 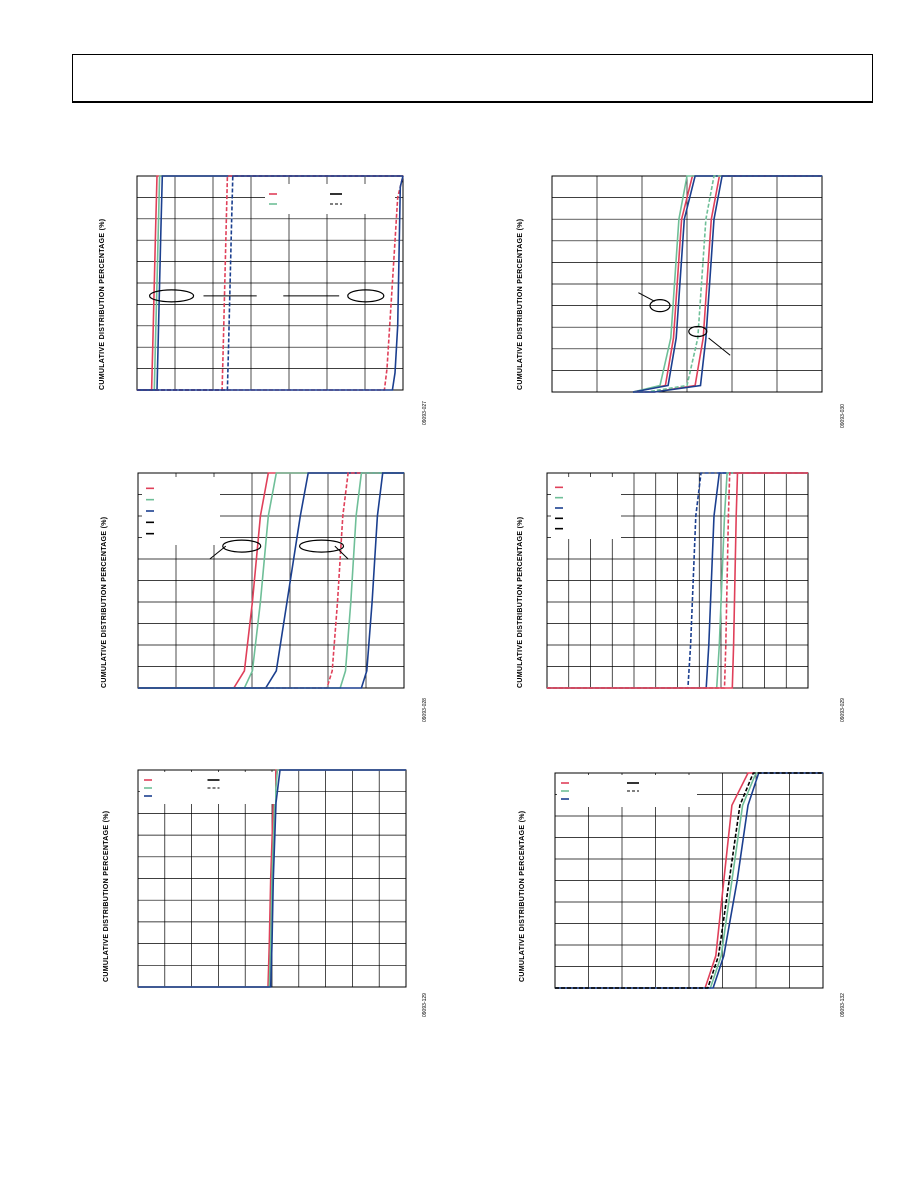 What do you see at coordinates (843, 710) in the screenshot?
I see `figure-id: 09093-029` at bounding box center [843, 710].